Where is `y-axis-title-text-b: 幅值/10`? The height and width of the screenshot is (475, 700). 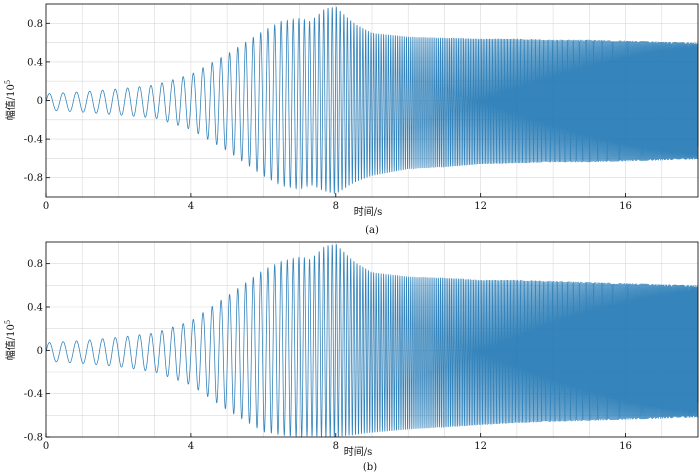
y-axis-title-text-b: 幅值/10 is located at coordinates (10, 342).